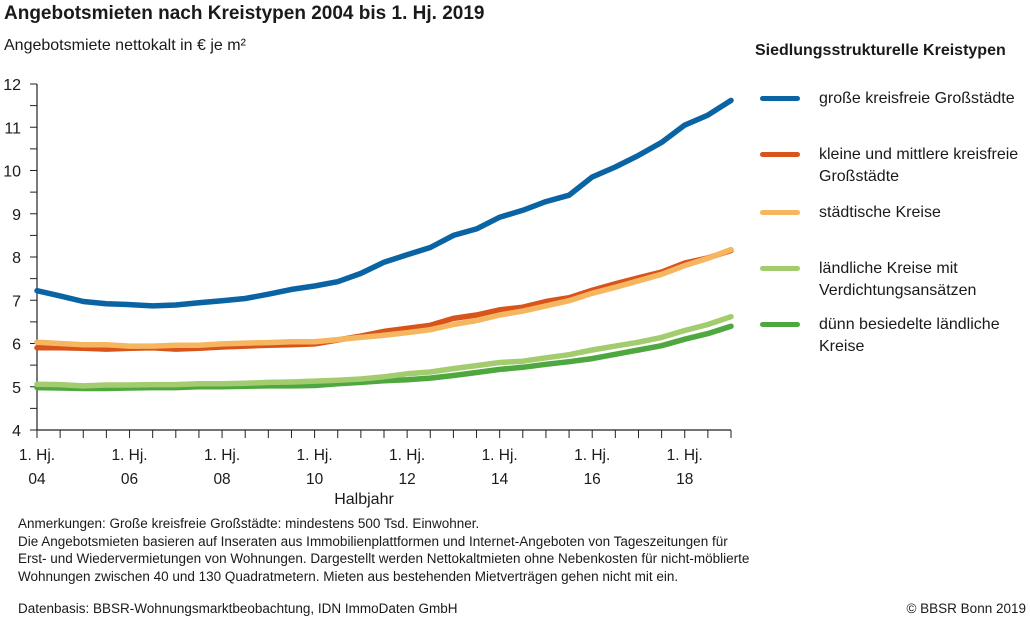 Image resolution: width=1030 pixels, height=623 pixels. I want to click on y-tick-label: 4, so click(16, 431).